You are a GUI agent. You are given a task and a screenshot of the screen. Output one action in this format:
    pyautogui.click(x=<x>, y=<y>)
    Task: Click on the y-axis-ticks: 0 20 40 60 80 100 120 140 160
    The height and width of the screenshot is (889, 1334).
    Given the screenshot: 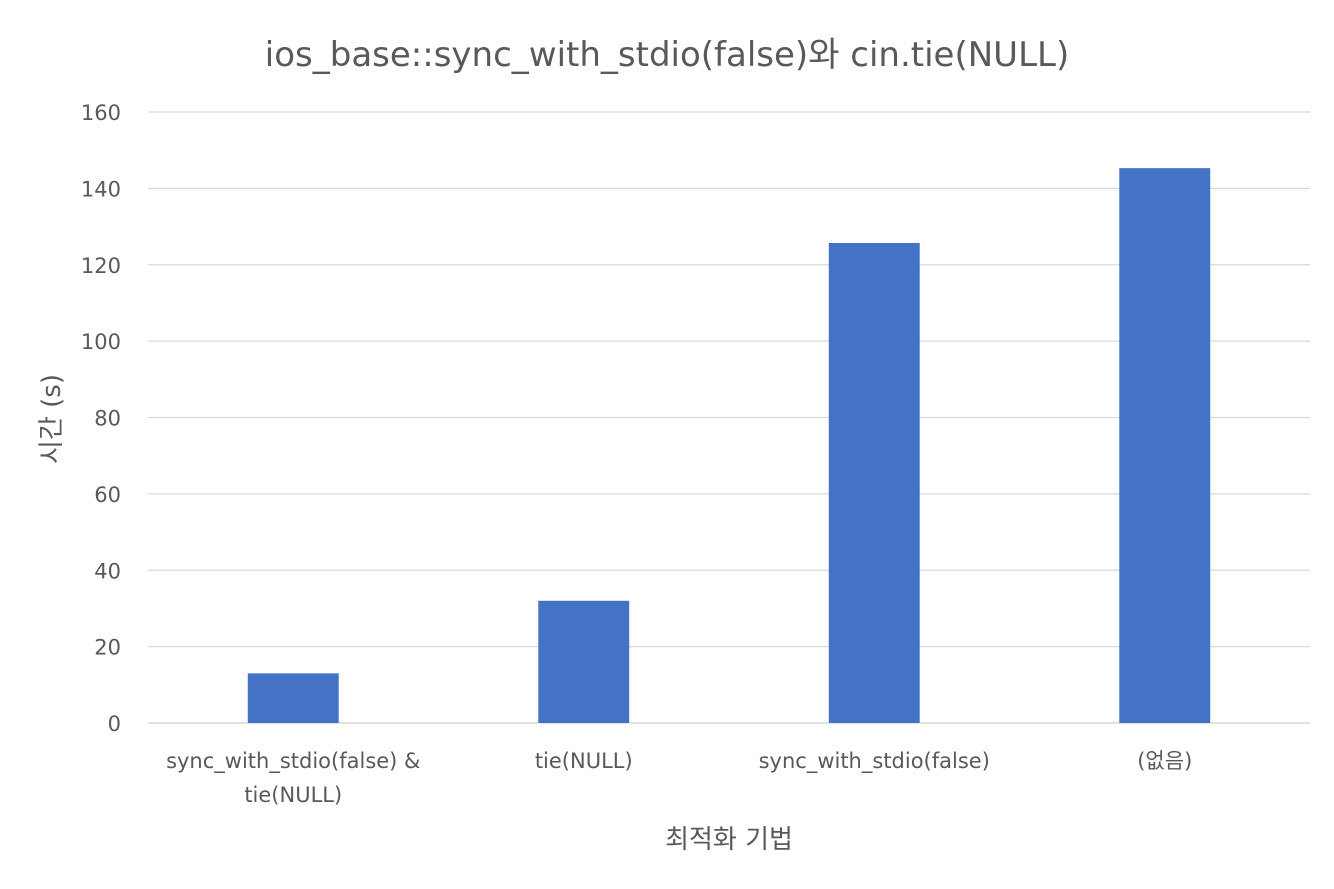 What is the action you would take?
    pyautogui.click(x=101, y=418)
    